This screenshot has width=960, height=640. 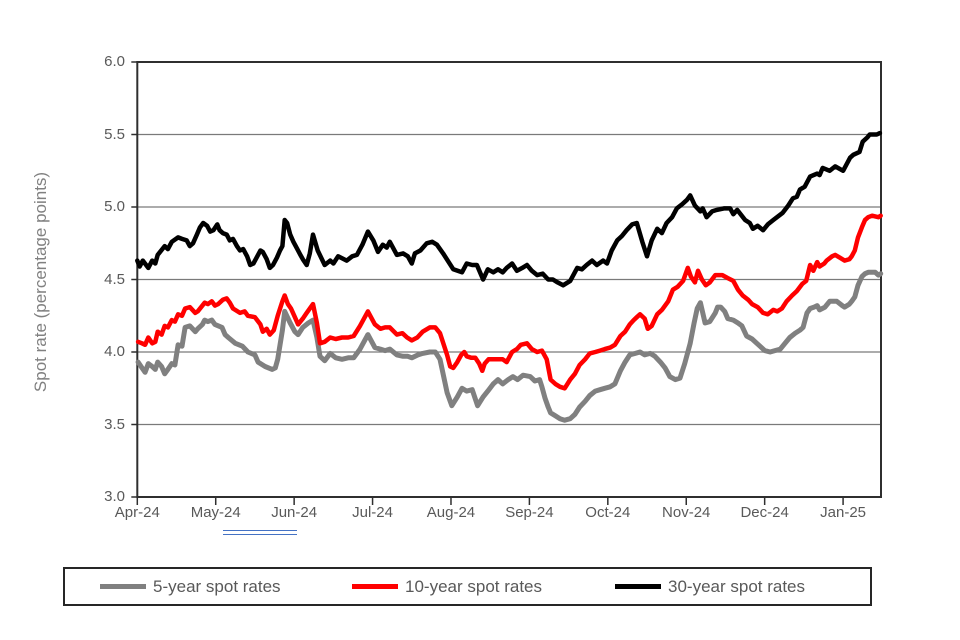 I want to click on x-tick-label: Dec-24, so click(x=764, y=512).